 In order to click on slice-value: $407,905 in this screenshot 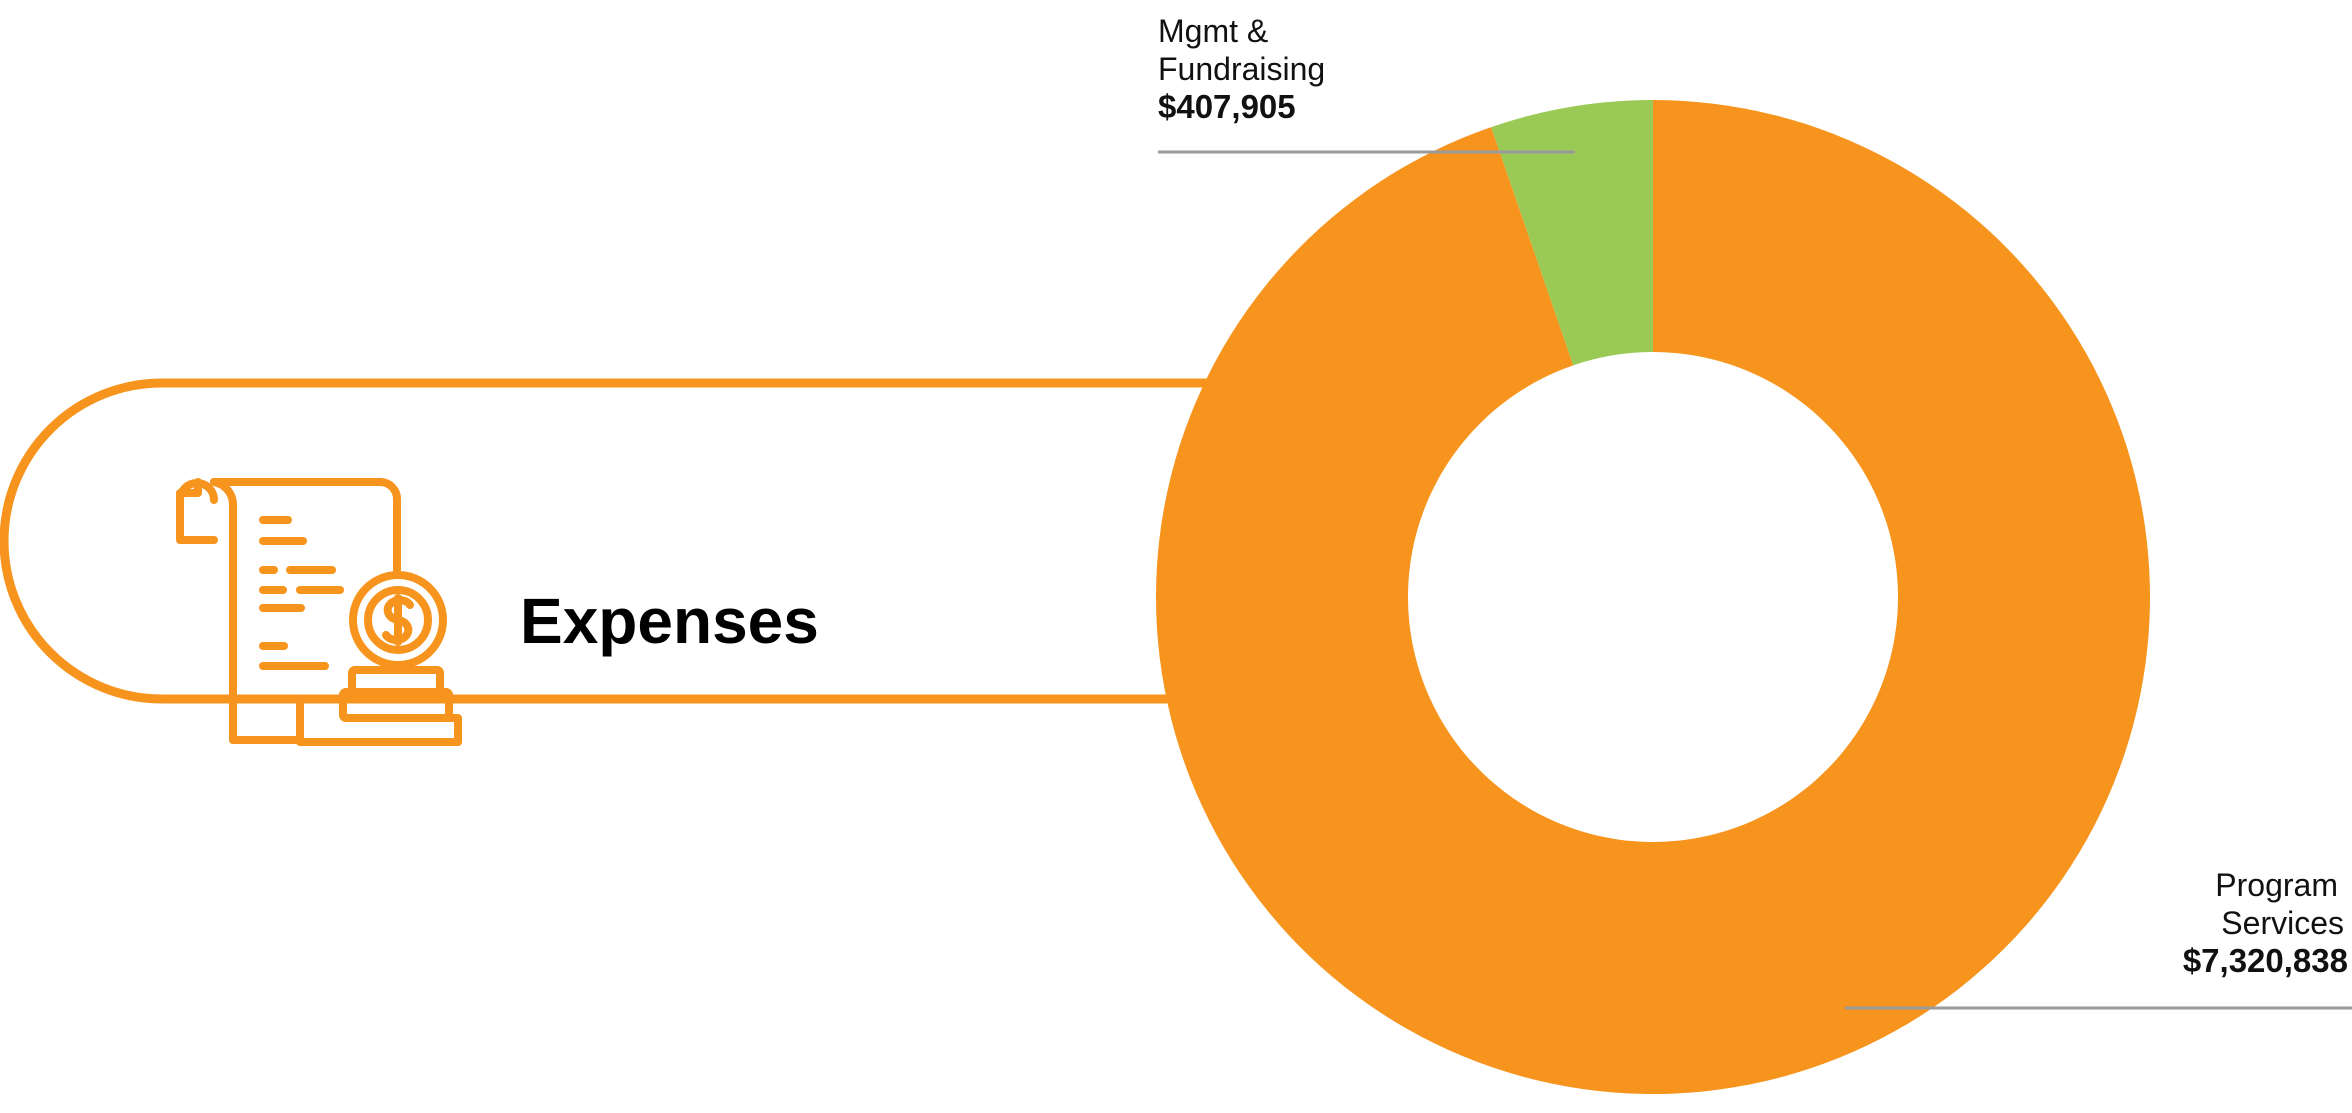, I will do `click(1227, 106)`.